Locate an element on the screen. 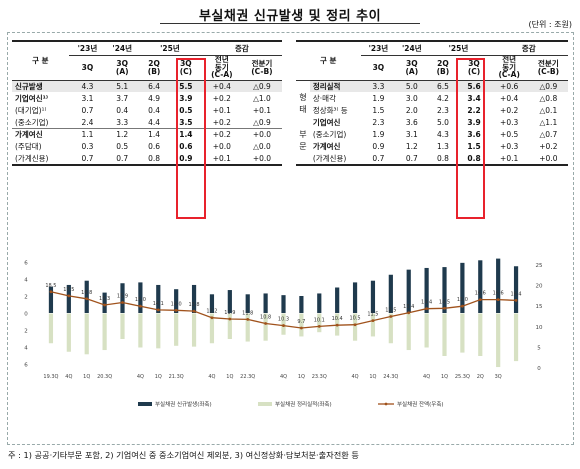 This screenshot has height=469, width=580. x-axis-tick: 22.3Q is located at coordinates (247, 377).